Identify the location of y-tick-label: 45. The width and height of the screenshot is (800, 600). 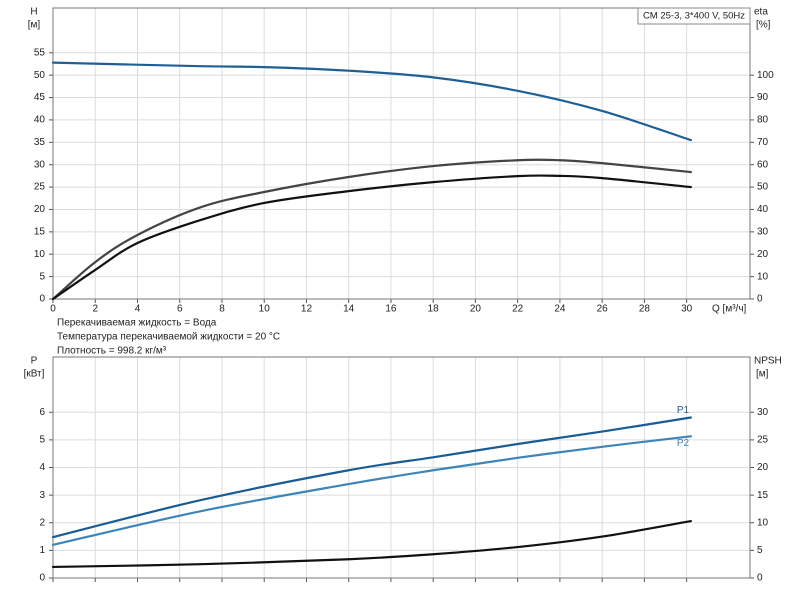
(40, 97).